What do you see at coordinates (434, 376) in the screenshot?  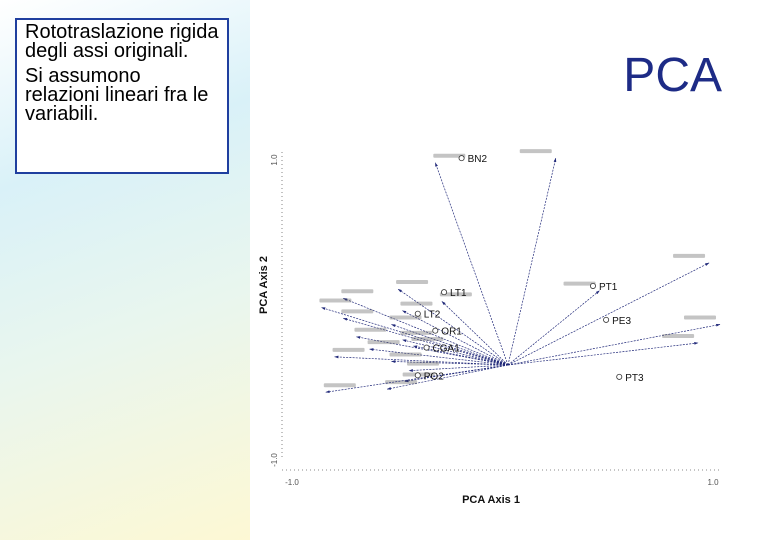 I see `group-label-po2: PO2` at bounding box center [434, 376].